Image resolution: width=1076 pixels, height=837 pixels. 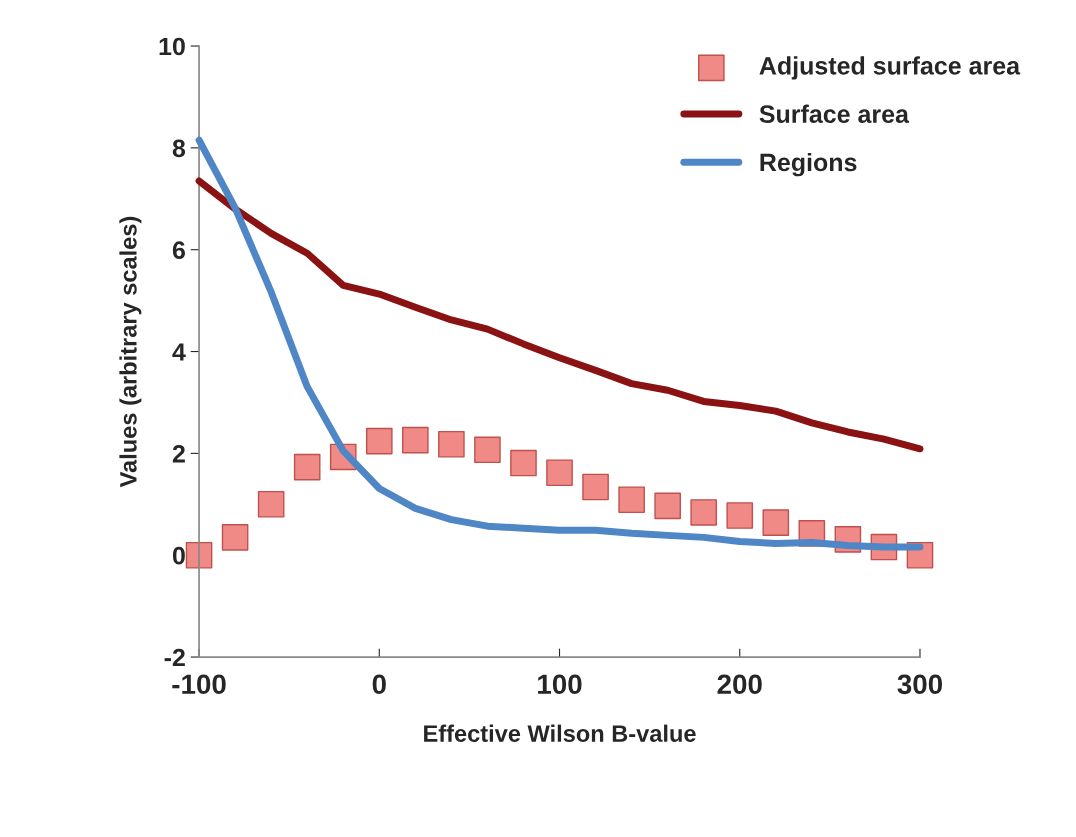 What do you see at coordinates (560, 733) in the screenshot?
I see `x-axis-title: Effective Wilson B-value` at bounding box center [560, 733].